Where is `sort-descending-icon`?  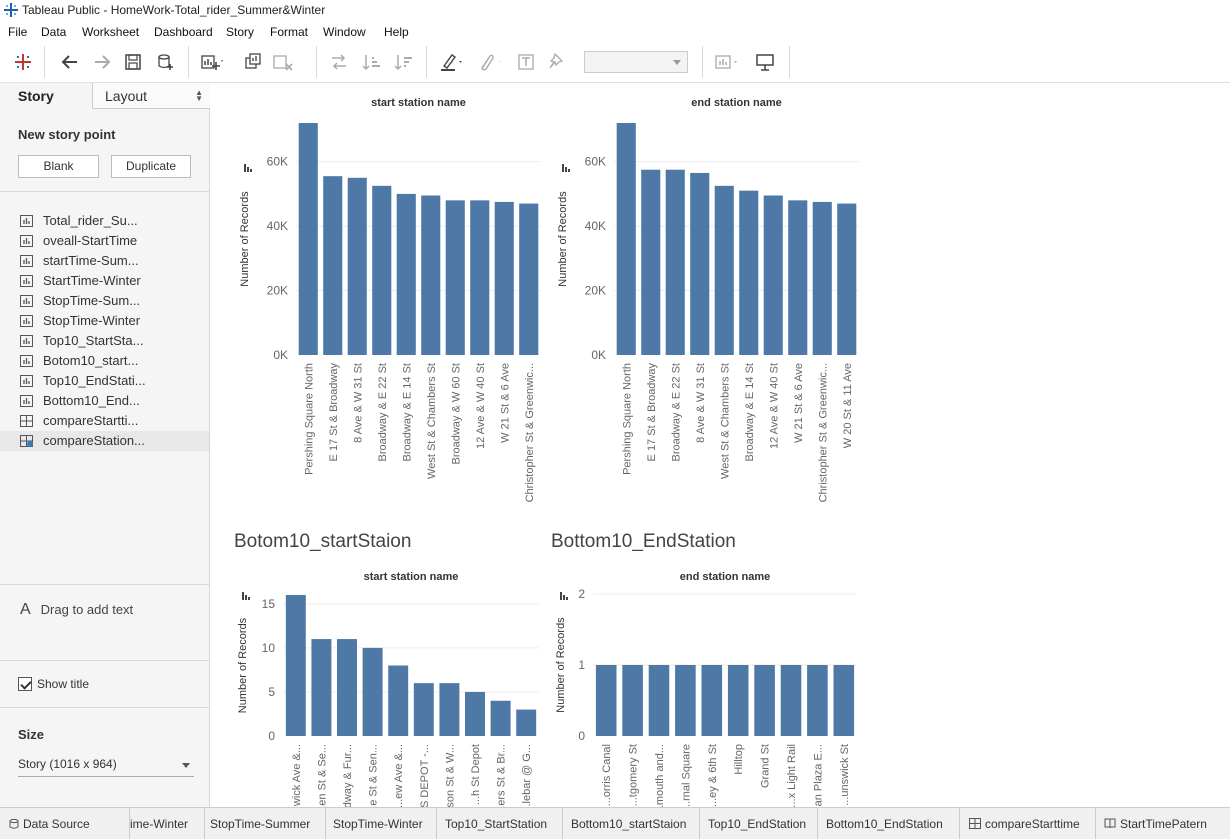 sort-descending-icon is located at coordinates (403, 62).